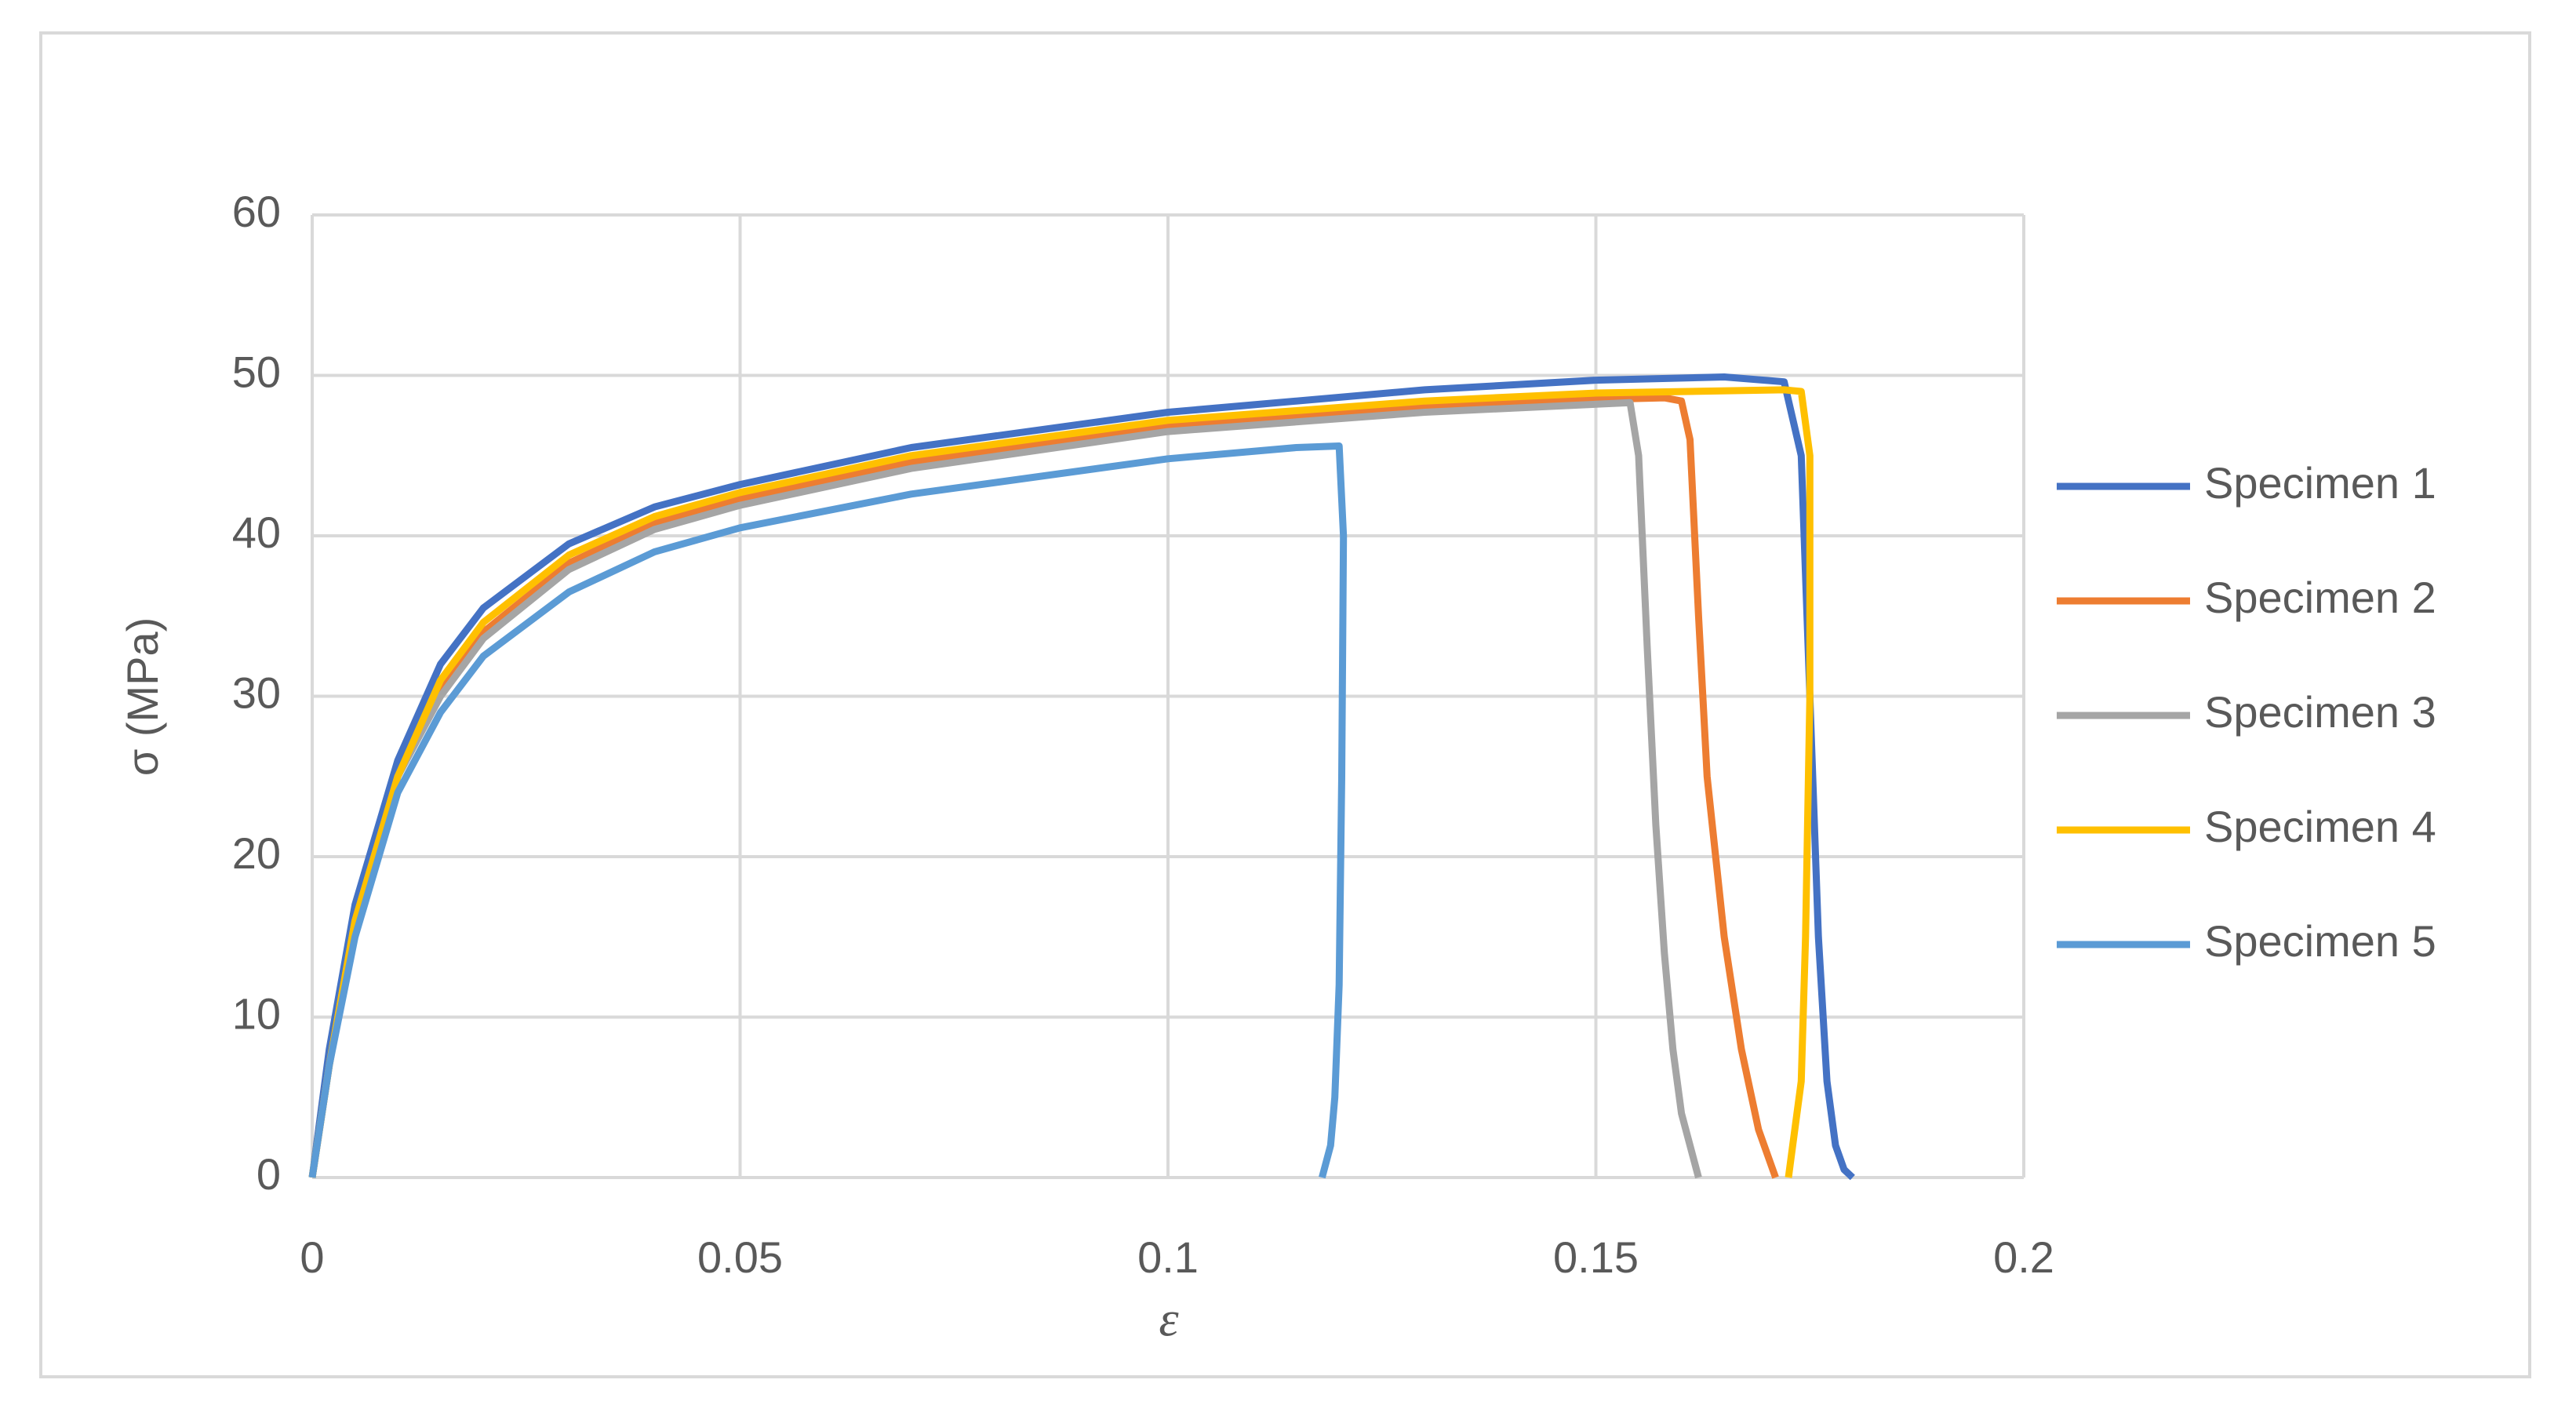 The image size is (2576, 1427). I want to click on y-tick-label: 40, so click(256, 532).